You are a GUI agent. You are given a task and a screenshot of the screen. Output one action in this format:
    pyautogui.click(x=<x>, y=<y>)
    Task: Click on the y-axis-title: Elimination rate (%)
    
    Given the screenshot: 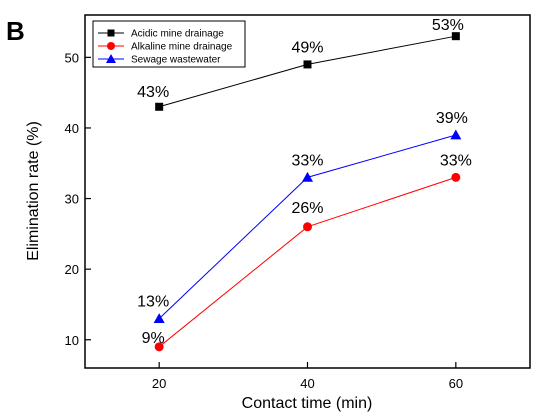 What is the action you would take?
    pyautogui.click(x=33, y=191)
    